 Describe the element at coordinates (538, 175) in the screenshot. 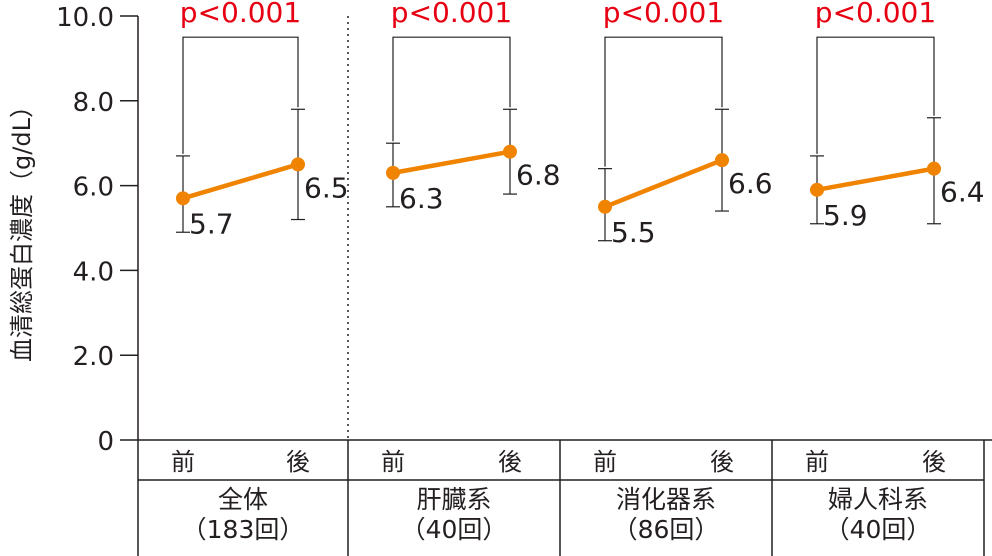

I see `data-label-after: 6.8` at that location.